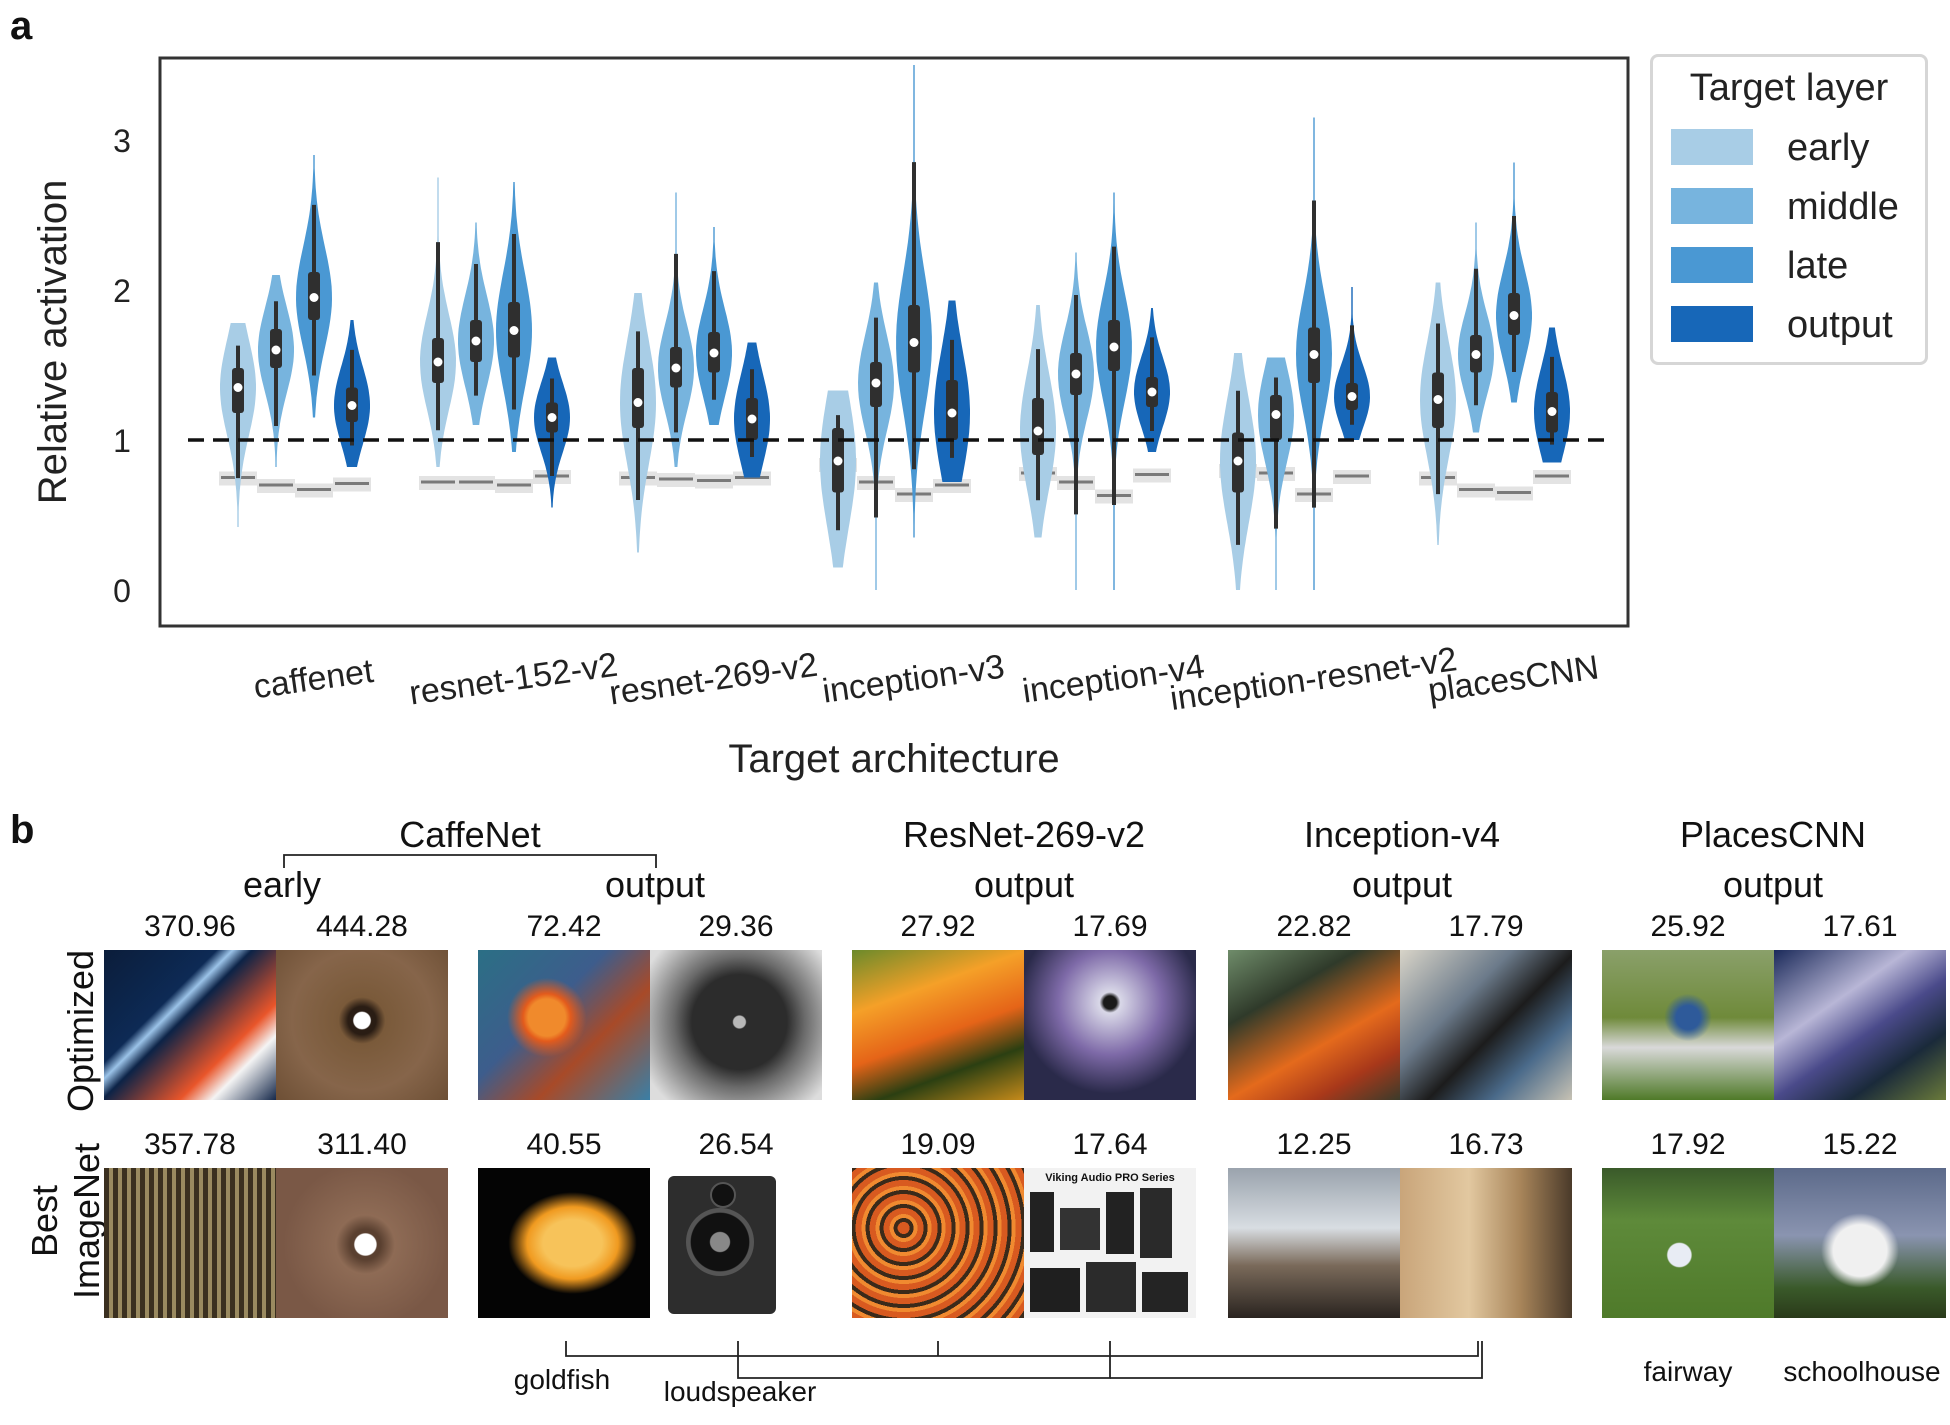 Image resolution: width=1950 pixels, height=1425 pixels. Describe the element at coordinates (282, 884) in the screenshot. I see `group-sub-caffenet-early: early` at that location.